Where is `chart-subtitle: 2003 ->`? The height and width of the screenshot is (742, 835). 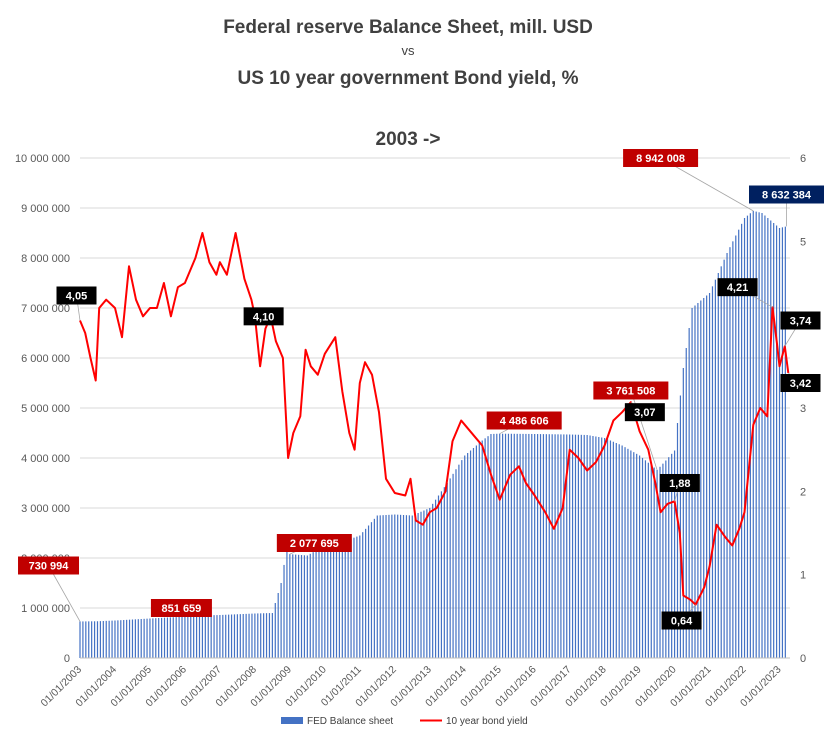 chart-subtitle: 2003 -> is located at coordinates (408, 139).